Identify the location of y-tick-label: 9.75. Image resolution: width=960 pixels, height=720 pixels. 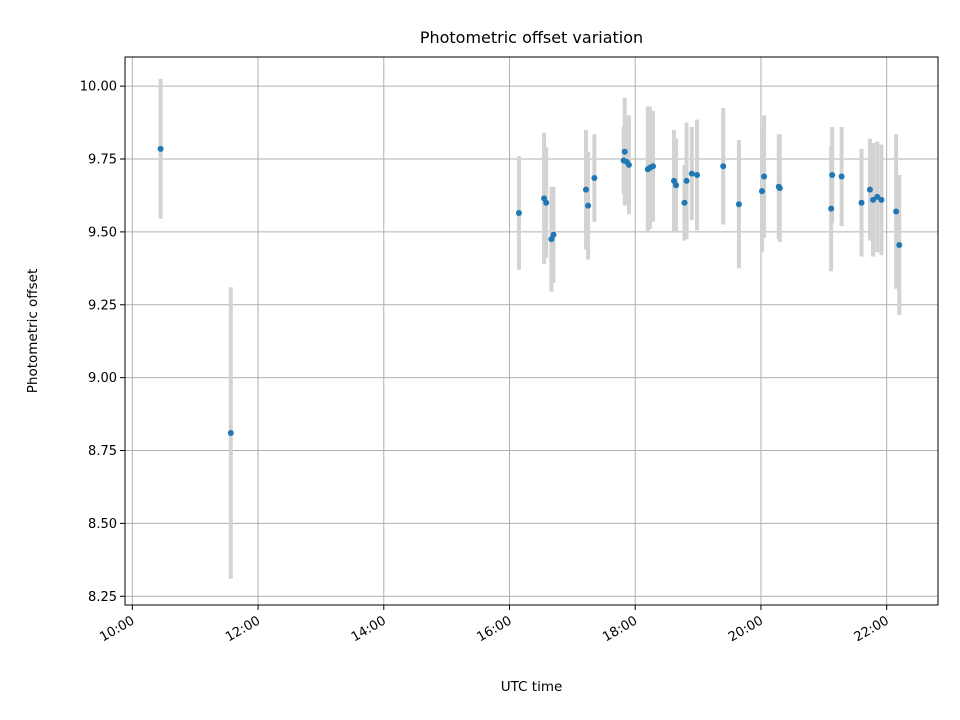
(102, 160).